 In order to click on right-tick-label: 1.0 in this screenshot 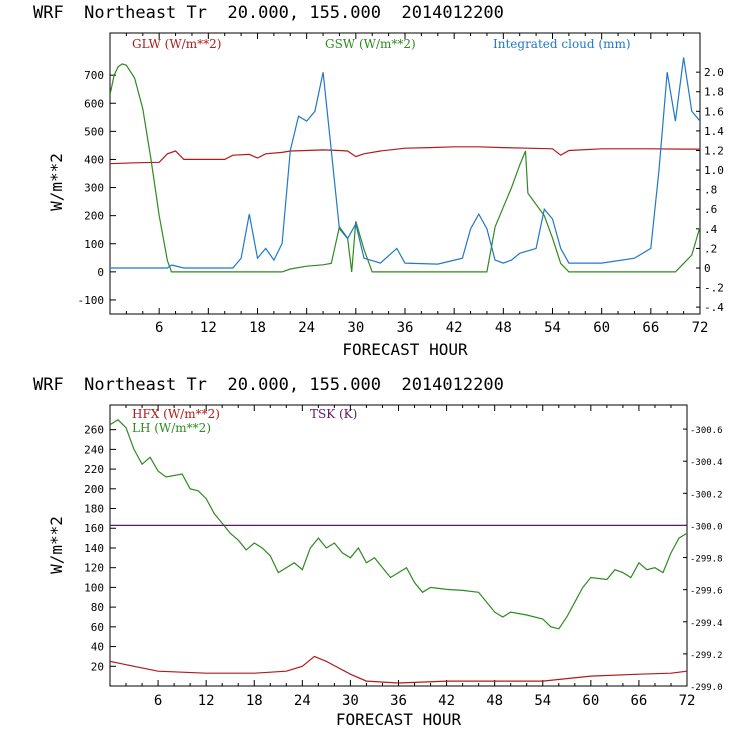, I will do `click(714, 170)`.